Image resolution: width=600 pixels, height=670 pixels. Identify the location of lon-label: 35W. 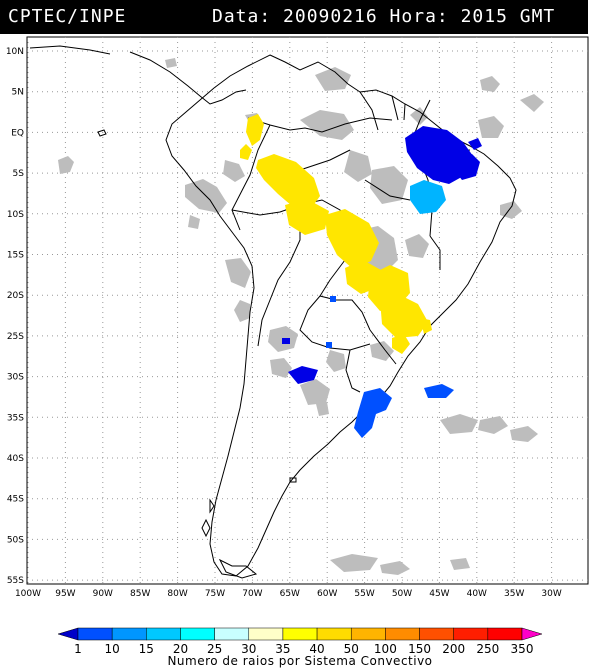
(514, 594).